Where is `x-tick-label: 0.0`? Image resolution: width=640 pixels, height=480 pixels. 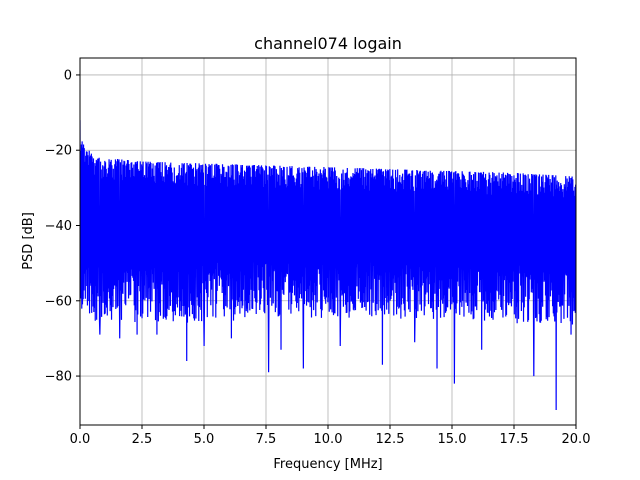
x-tick-label: 0.0 is located at coordinates (80, 439).